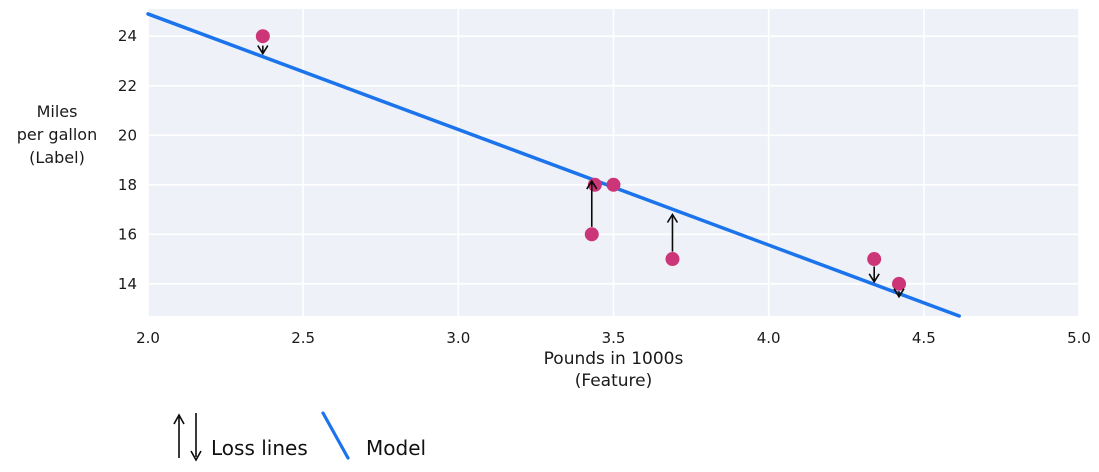 The width and height of the screenshot is (1099, 472). I want to click on x-tick-label: 4.5, so click(924, 338).